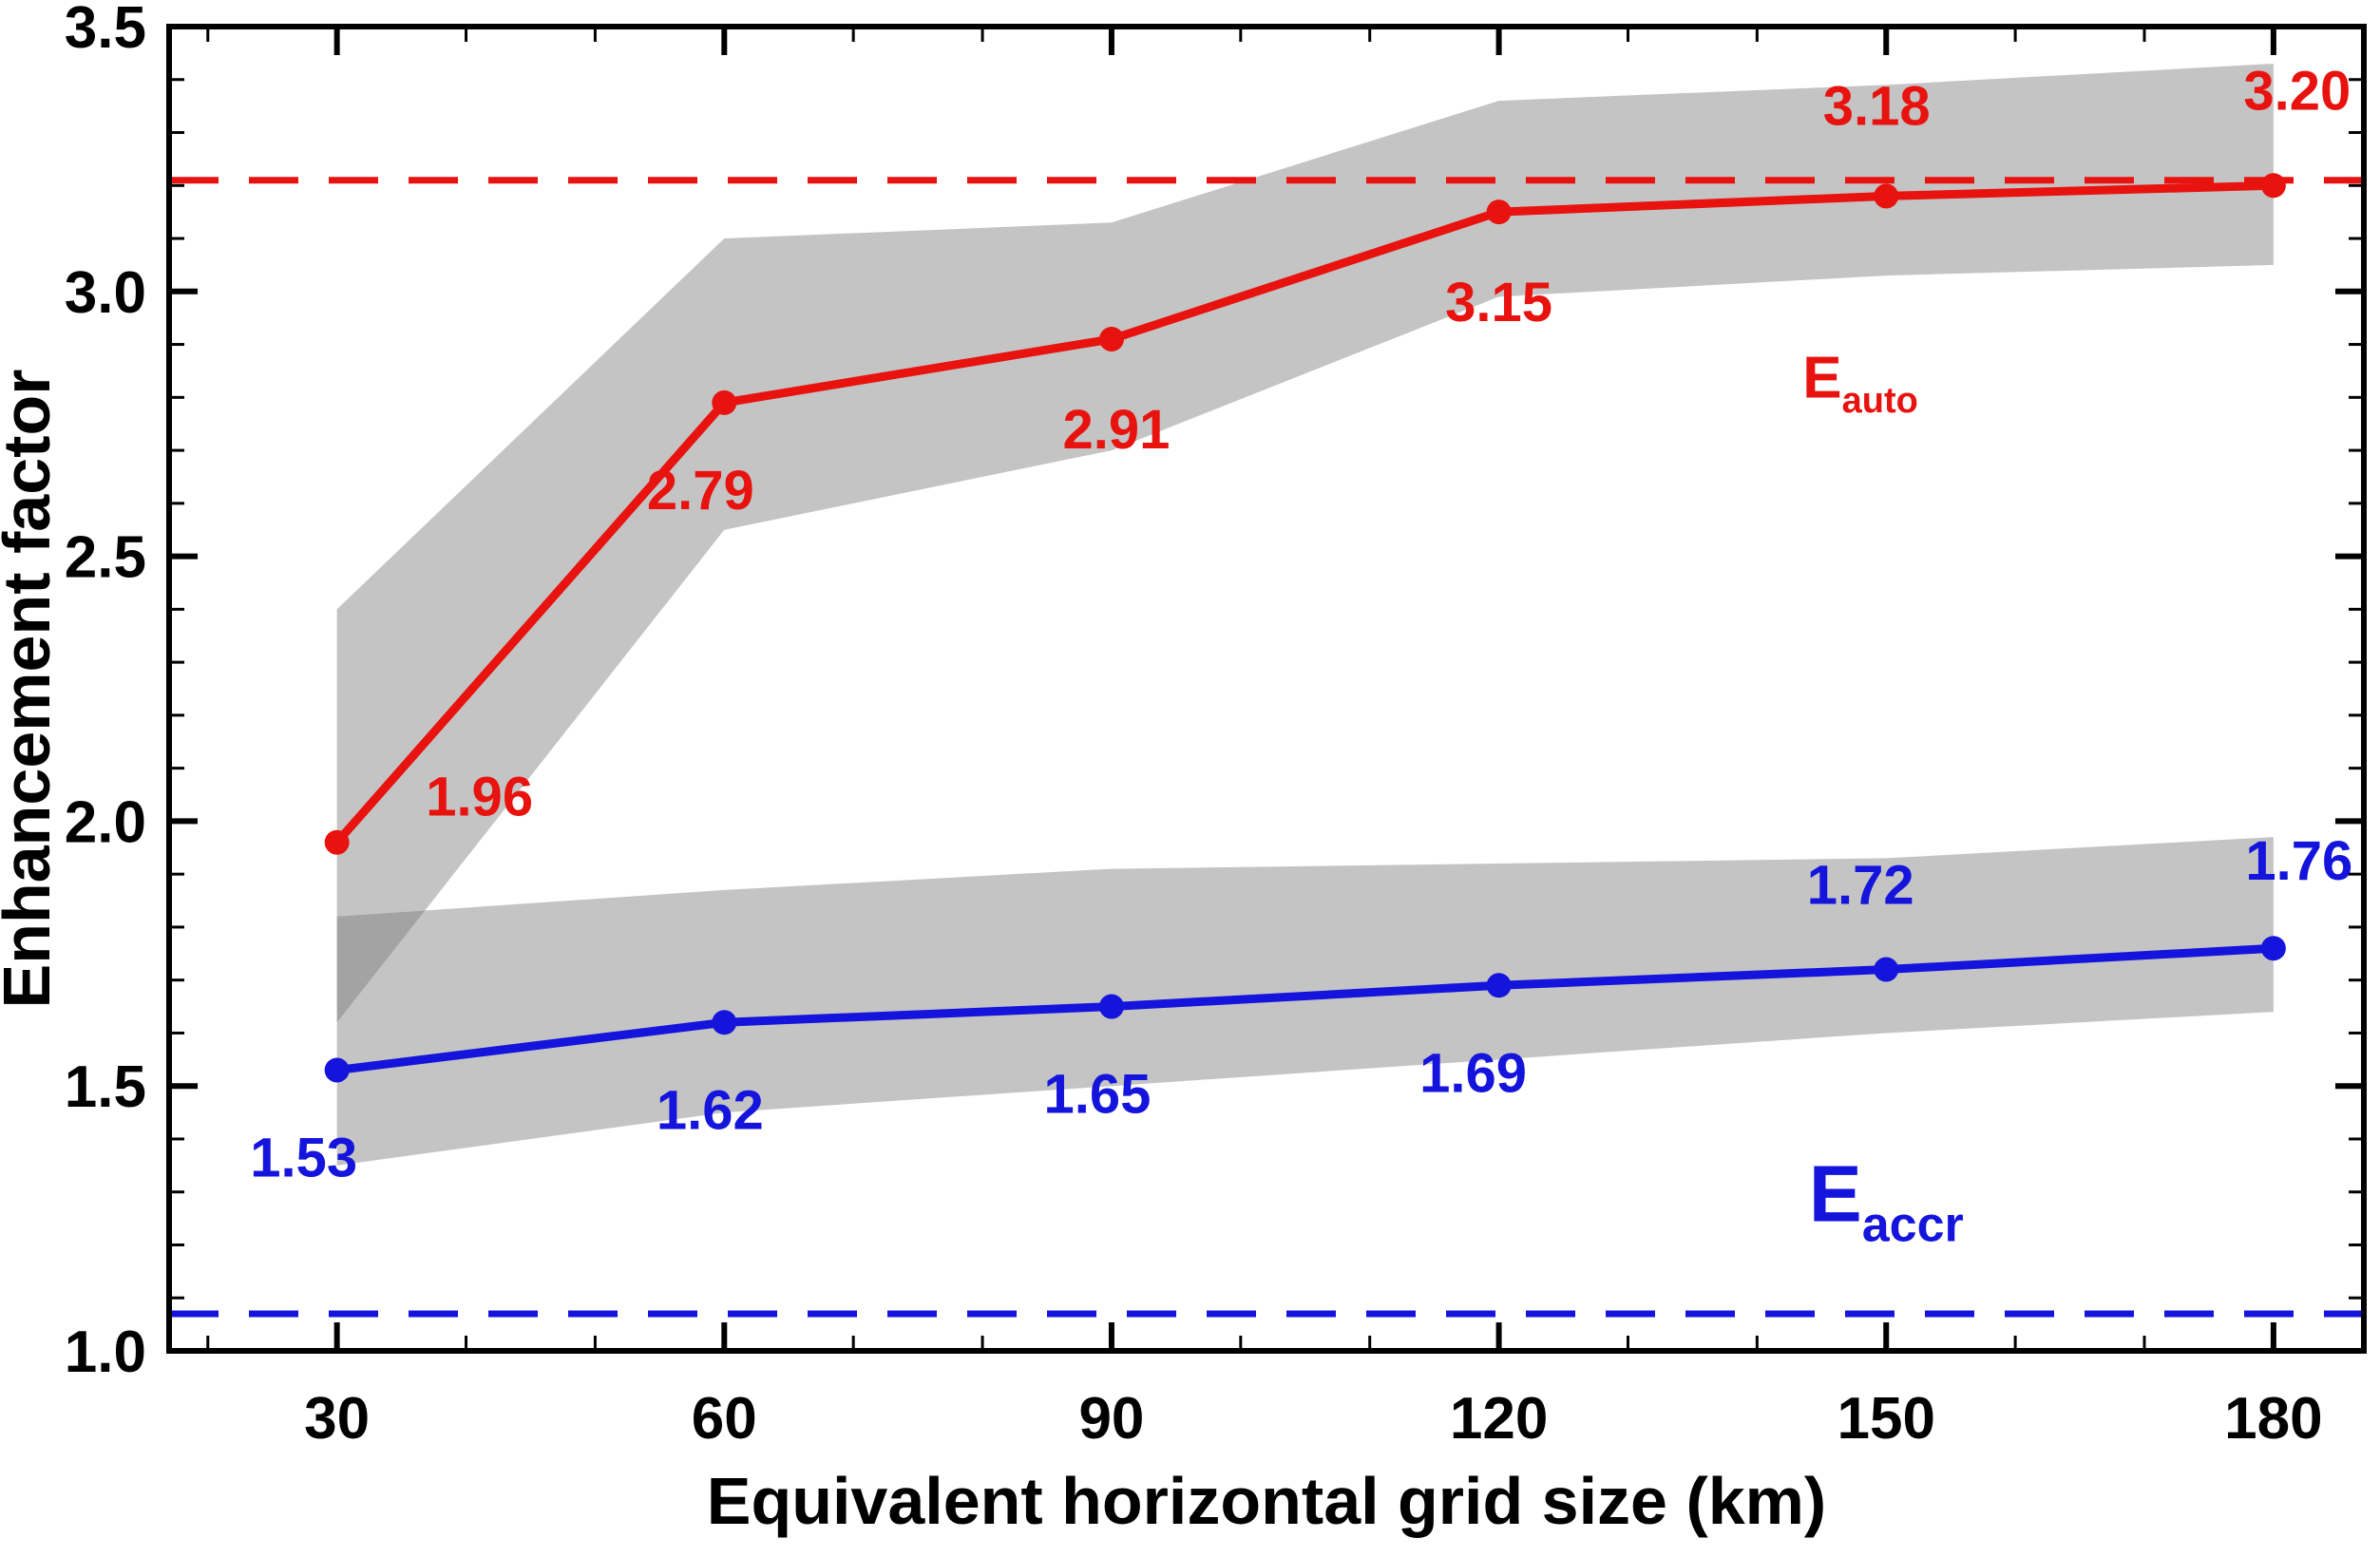 The image size is (2380, 1557). What do you see at coordinates (106, 822) in the screenshot?
I see `y-tick-label: 2.0` at bounding box center [106, 822].